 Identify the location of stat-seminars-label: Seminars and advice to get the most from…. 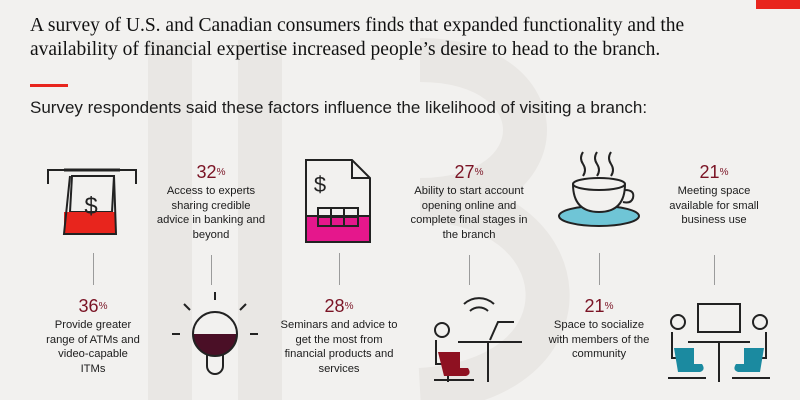
(339, 347).